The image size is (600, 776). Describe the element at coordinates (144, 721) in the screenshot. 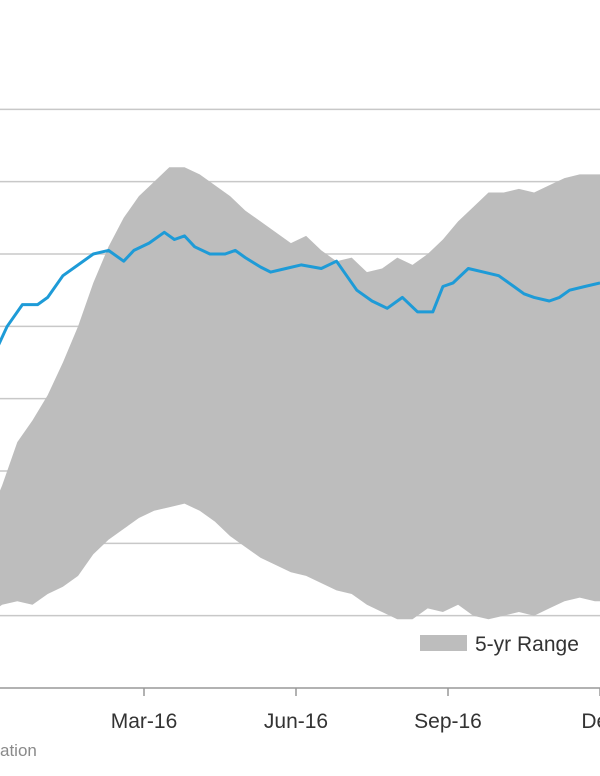

I see `x-tick-label-1: Mar-16` at that location.